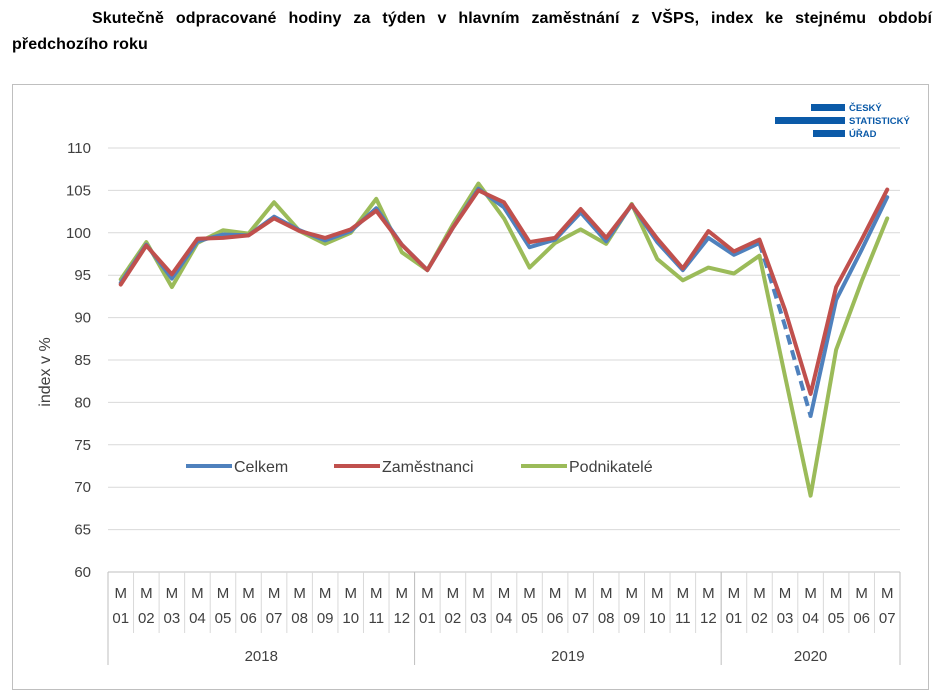 This screenshot has width=941, height=697. What do you see at coordinates (82, 402) in the screenshot?
I see `y-tick-label: 80` at bounding box center [82, 402].